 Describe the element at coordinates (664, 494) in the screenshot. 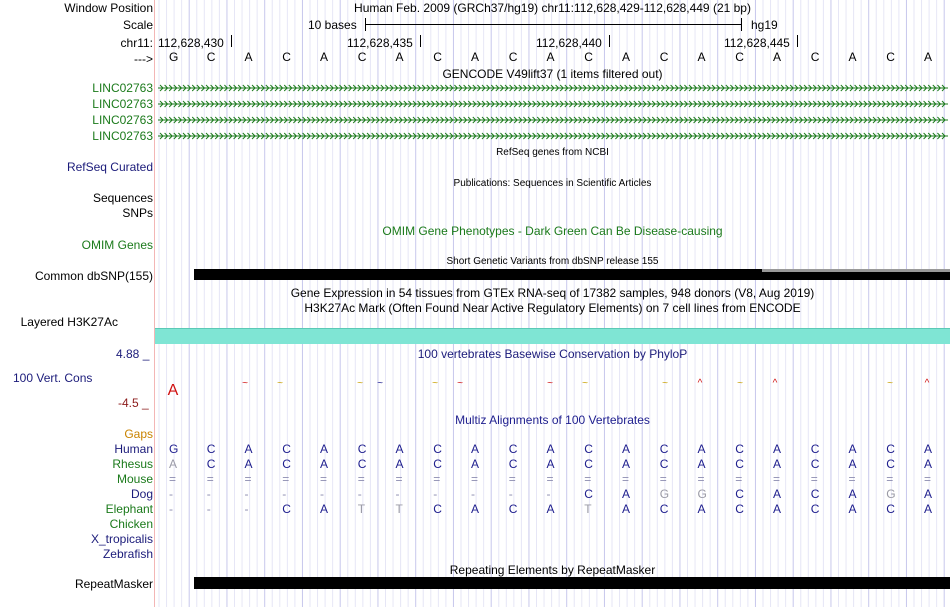

I see `alignment-base: G` at that location.